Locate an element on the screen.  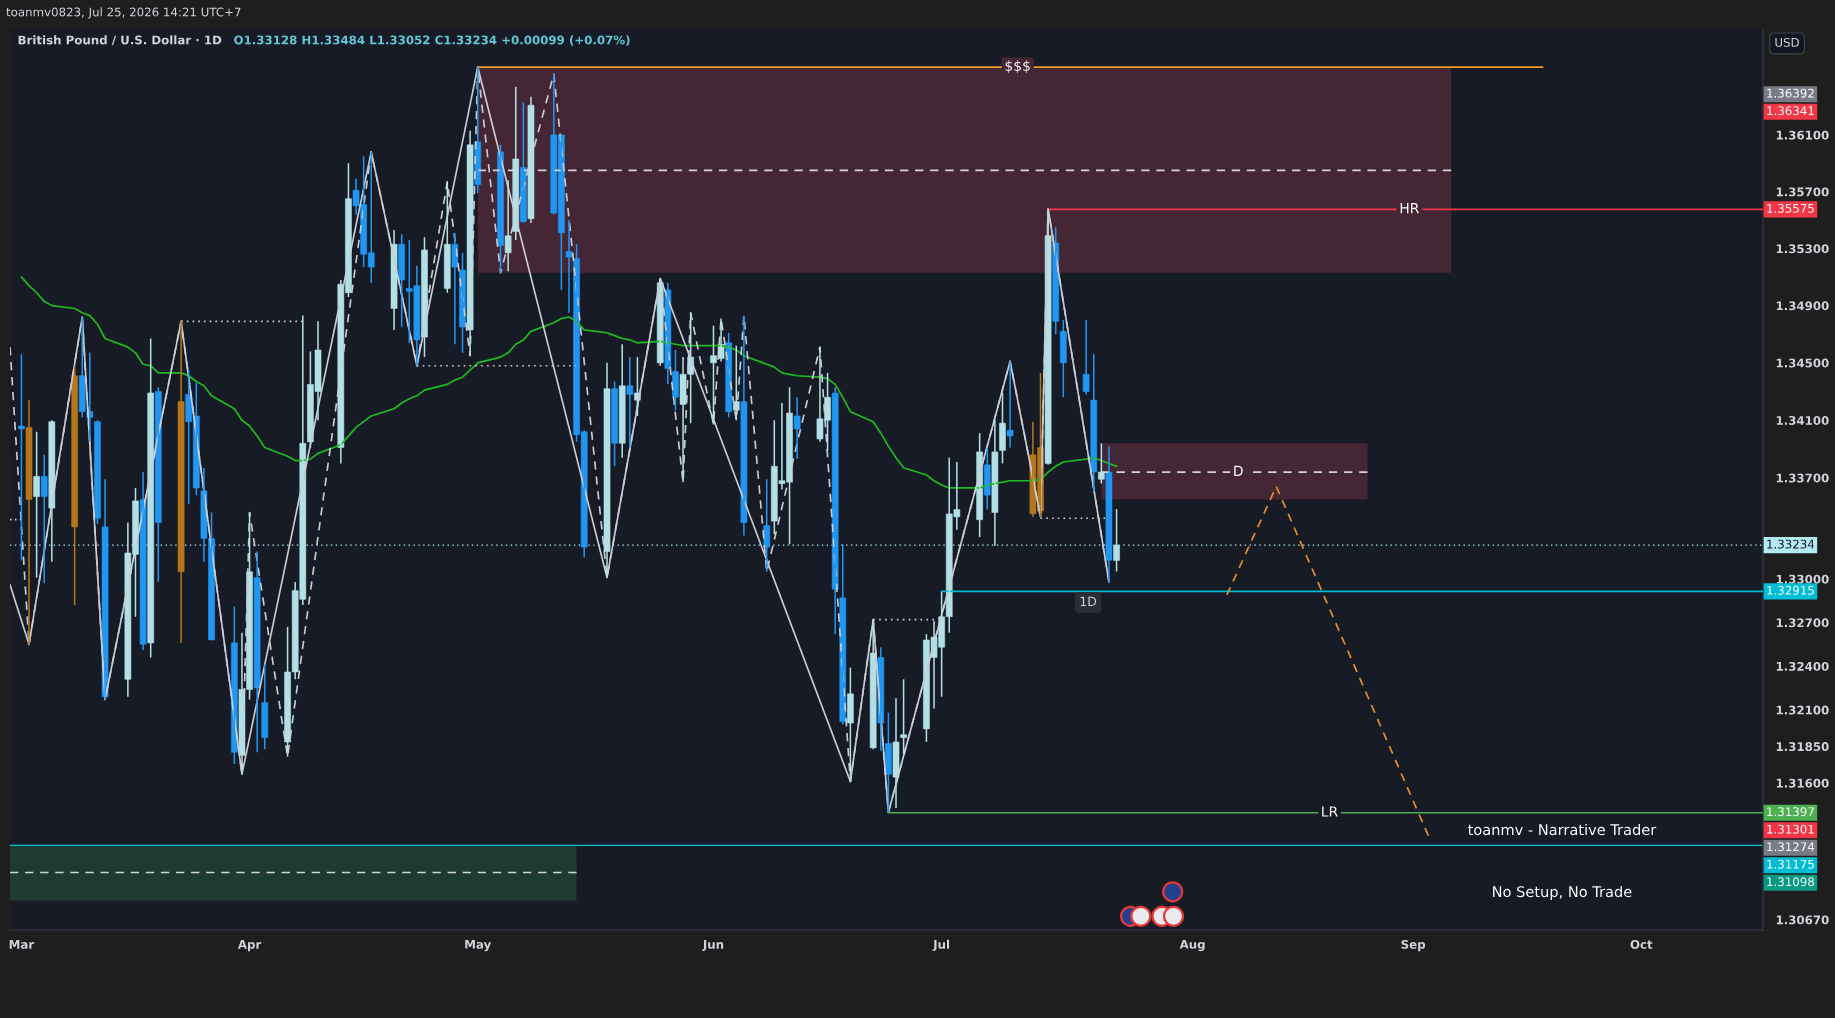
y-tick-label: 1.35300 is located at coordinates (1802, 249).